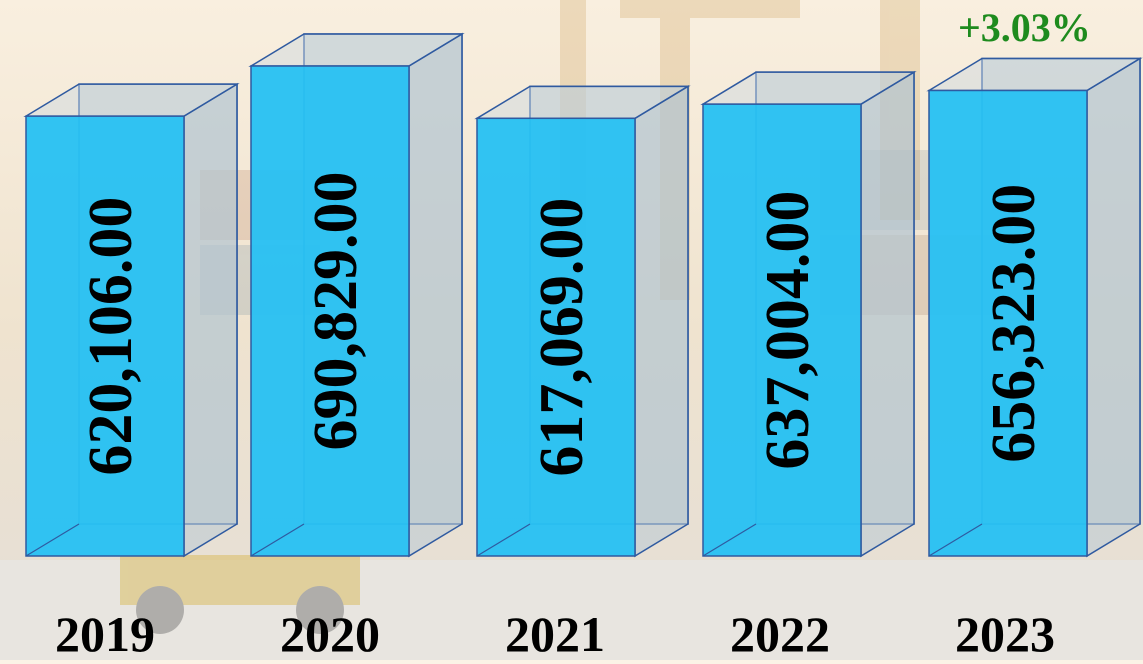 The height and width of the screenshot is (664, 1143). Describe the element at coordinates (1005, 634) in the screenshot. I see `x-tick-label: 2023` at that location.